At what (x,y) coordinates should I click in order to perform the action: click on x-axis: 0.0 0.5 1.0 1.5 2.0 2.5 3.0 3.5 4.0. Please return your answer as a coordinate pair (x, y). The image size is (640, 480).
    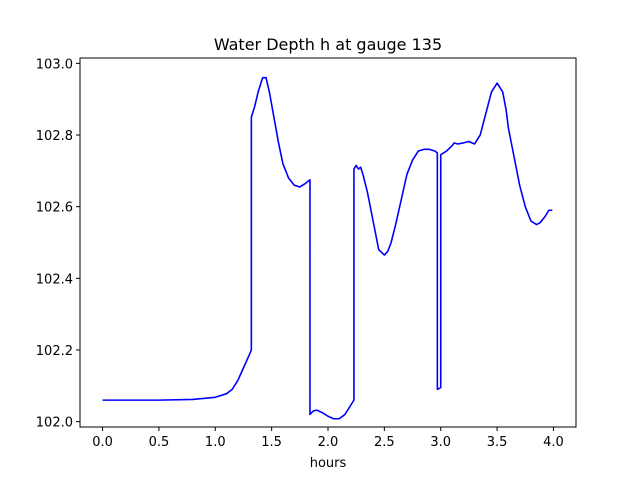
    Looking at the image, I should click on (328, 438).